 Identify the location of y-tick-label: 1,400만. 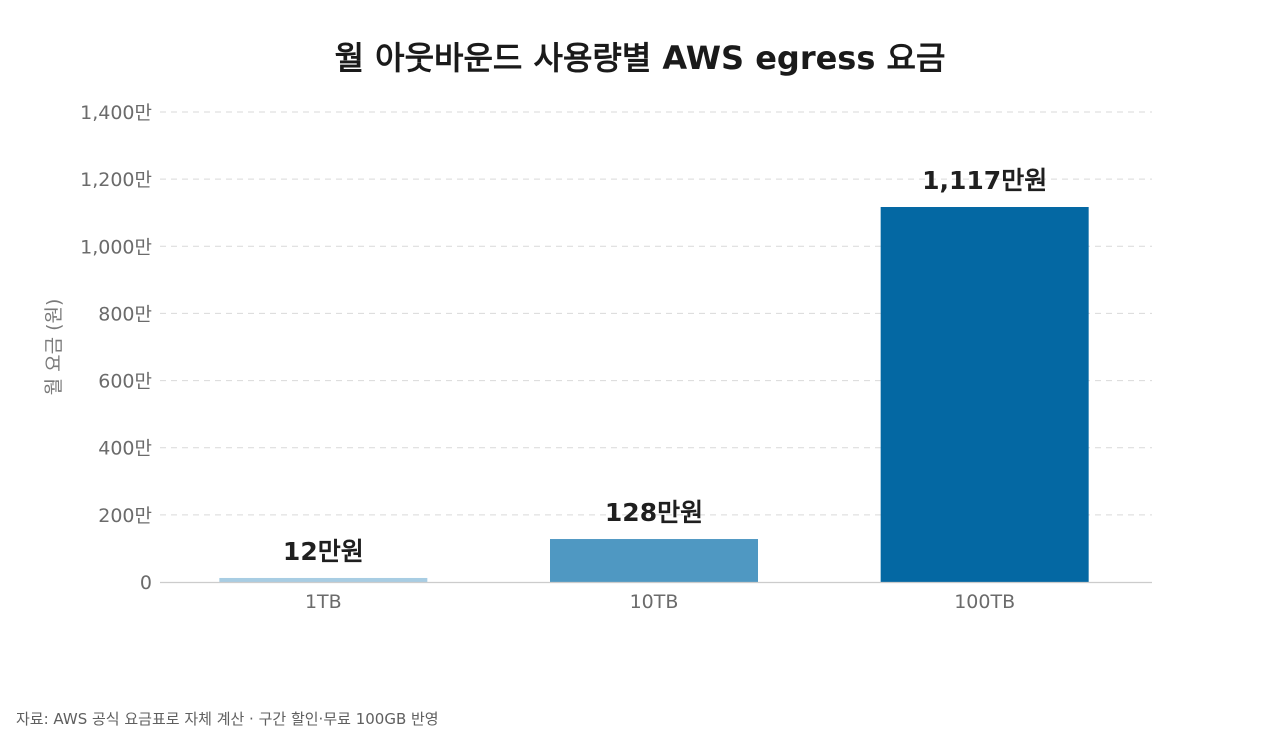
(116, 113).